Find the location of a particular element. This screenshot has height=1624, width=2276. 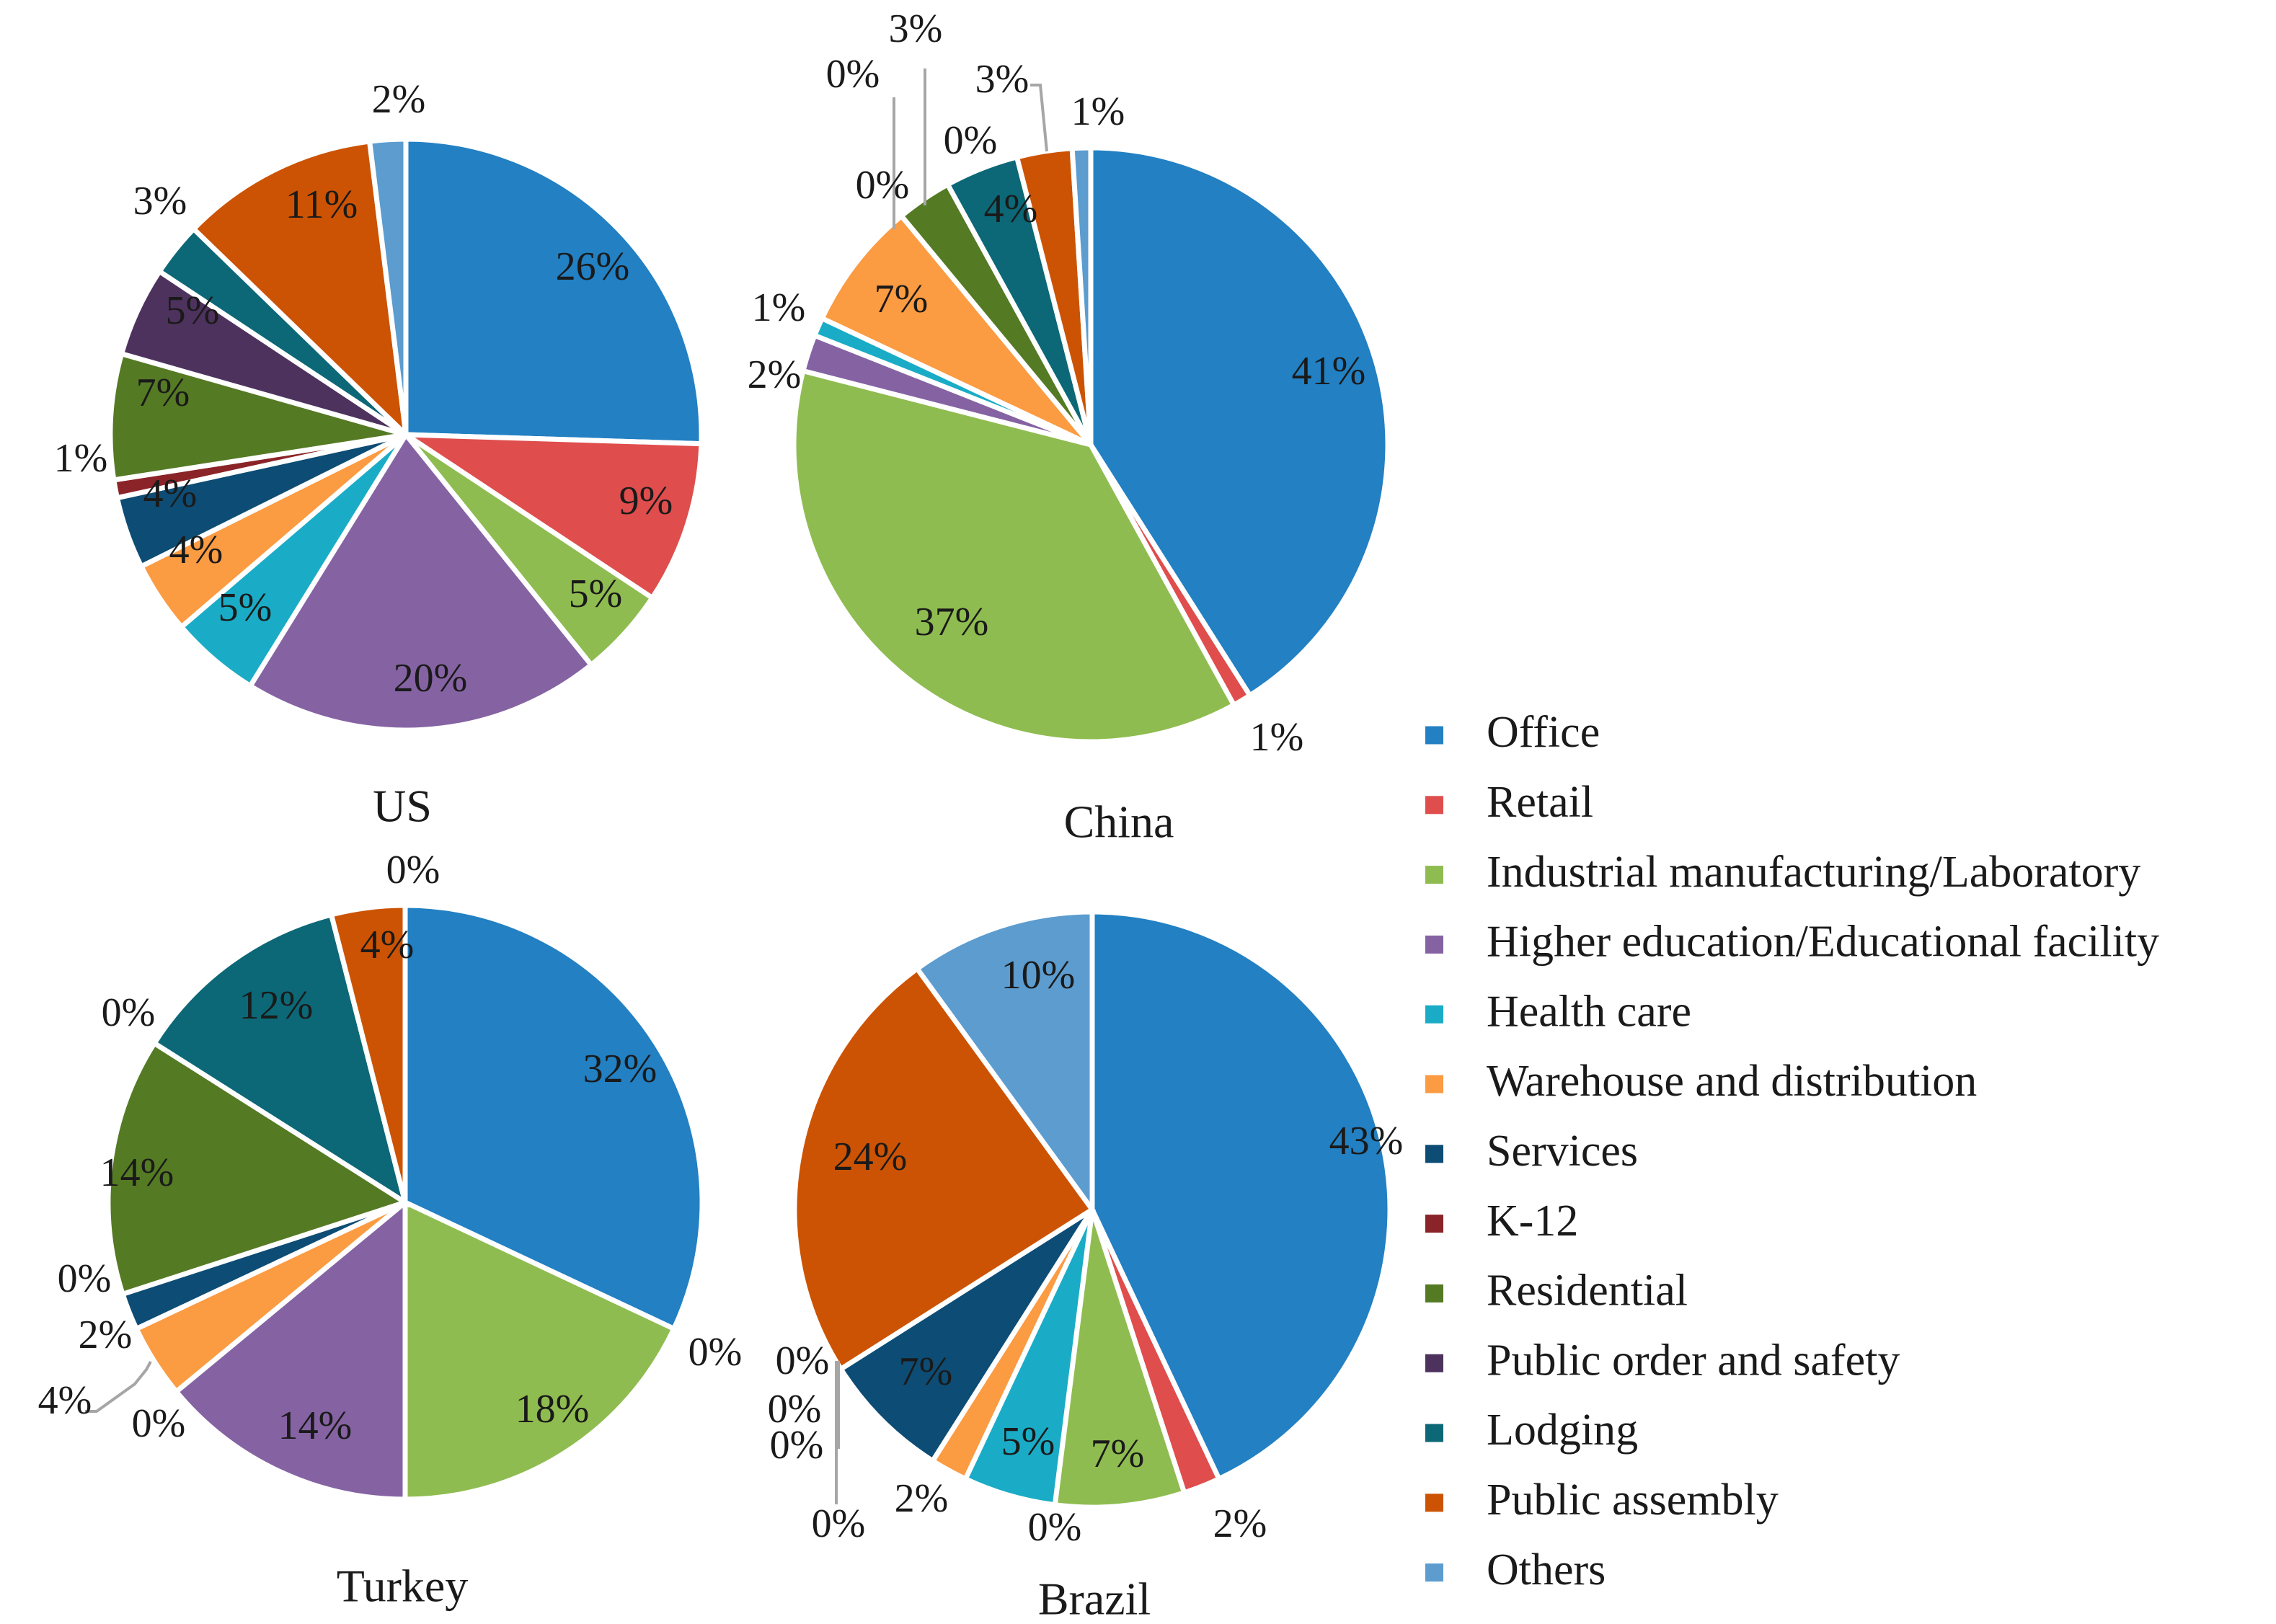

legend-item-others: Others is located at coordinates (1515, 1569).